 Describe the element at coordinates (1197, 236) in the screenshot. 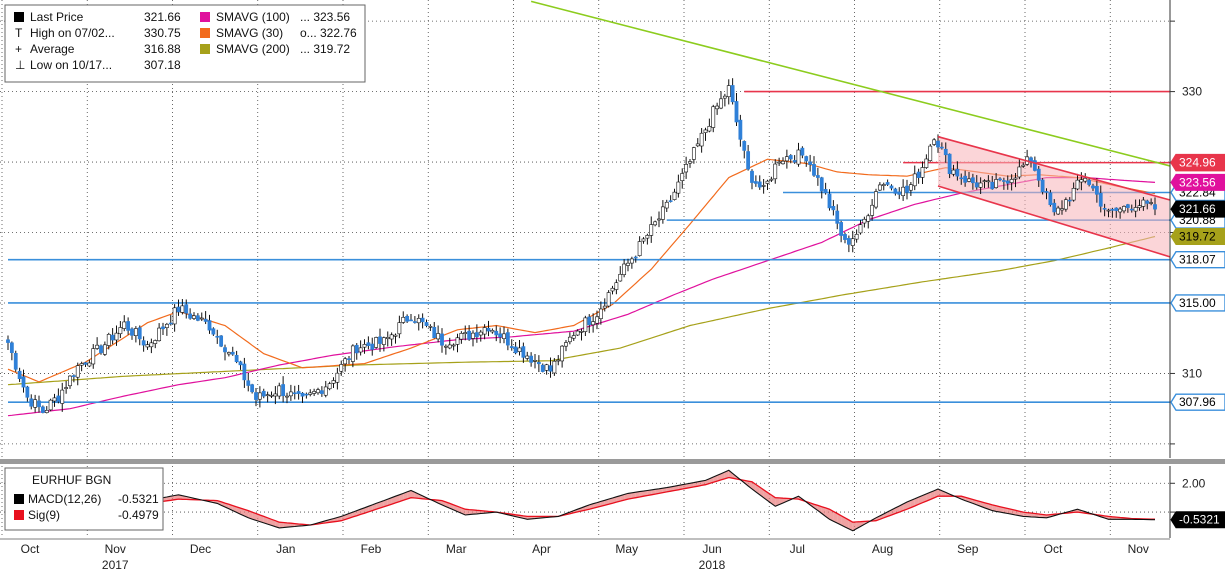

I see `value-tag-319.72-text: 319.72` at that location.